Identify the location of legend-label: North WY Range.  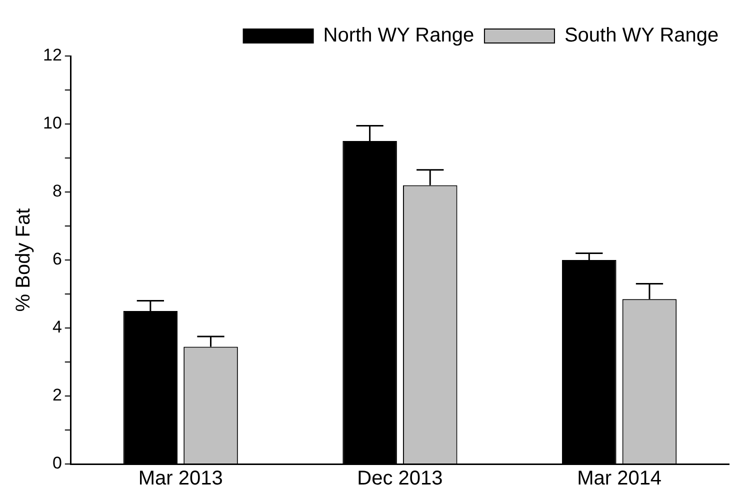
(398, 35).